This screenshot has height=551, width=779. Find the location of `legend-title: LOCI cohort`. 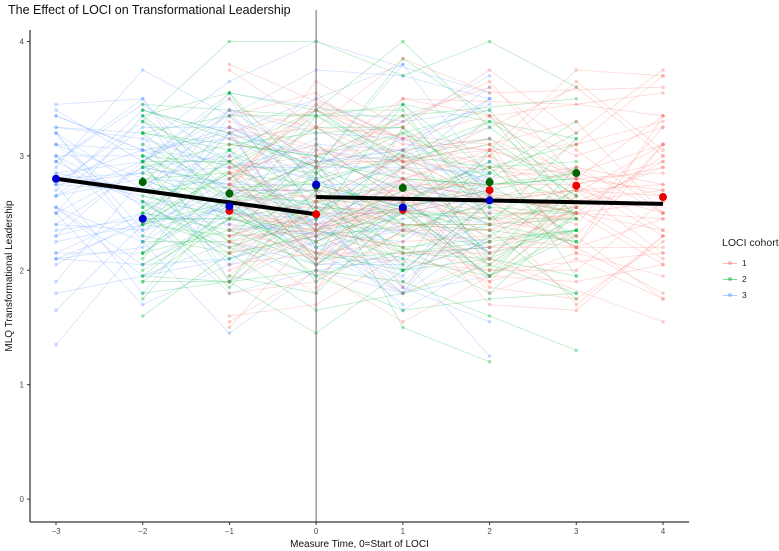

legend-title: LOCI cohort is located at coordinates (750, 243).